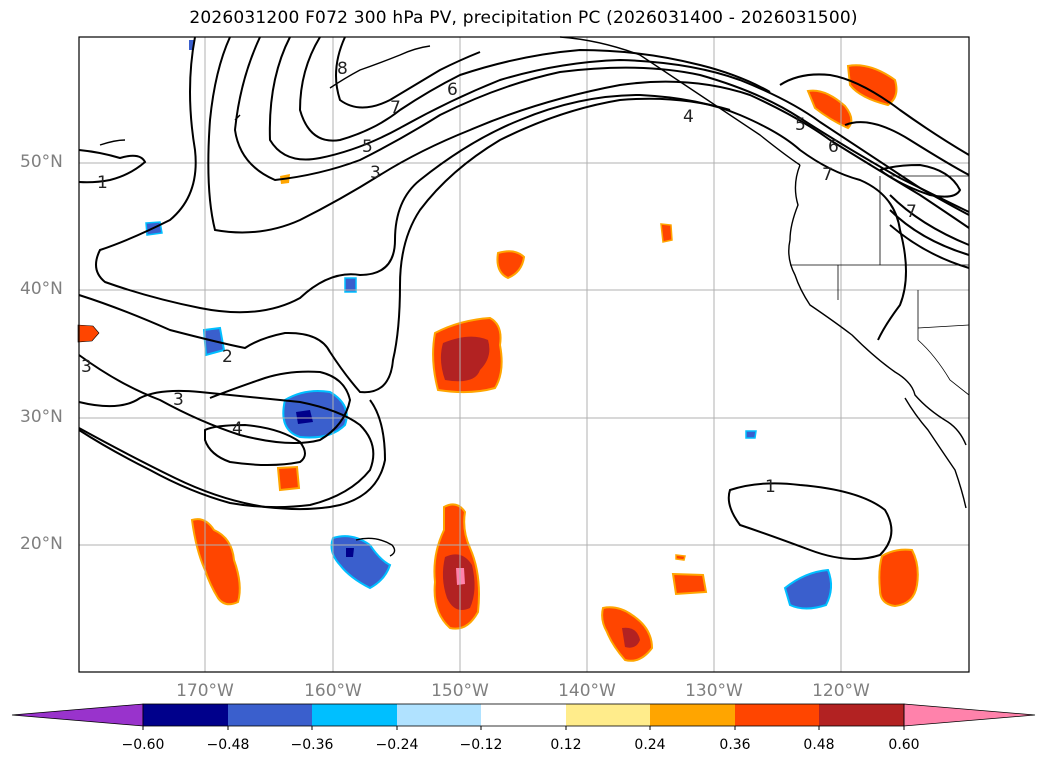 The height and width of the screenshot is (765, 1047). Describe the element at coordinates (342, 69) in the screenshot. I see `contour-label: 8` at that location.